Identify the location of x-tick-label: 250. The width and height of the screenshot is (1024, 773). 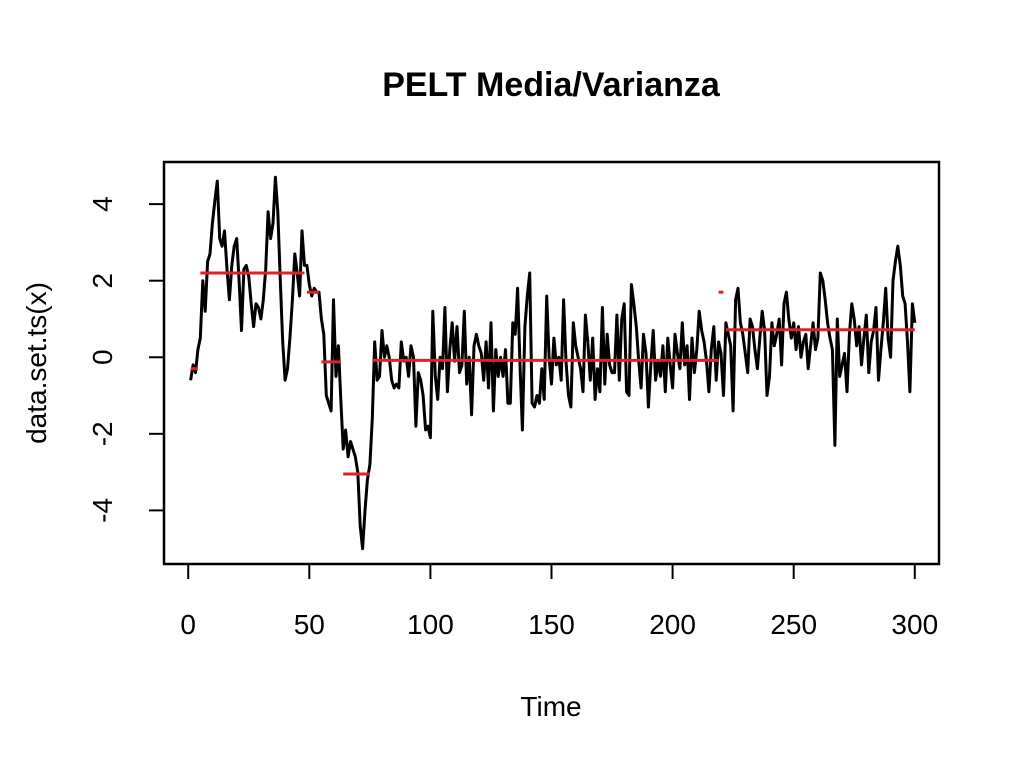
(793, 624).